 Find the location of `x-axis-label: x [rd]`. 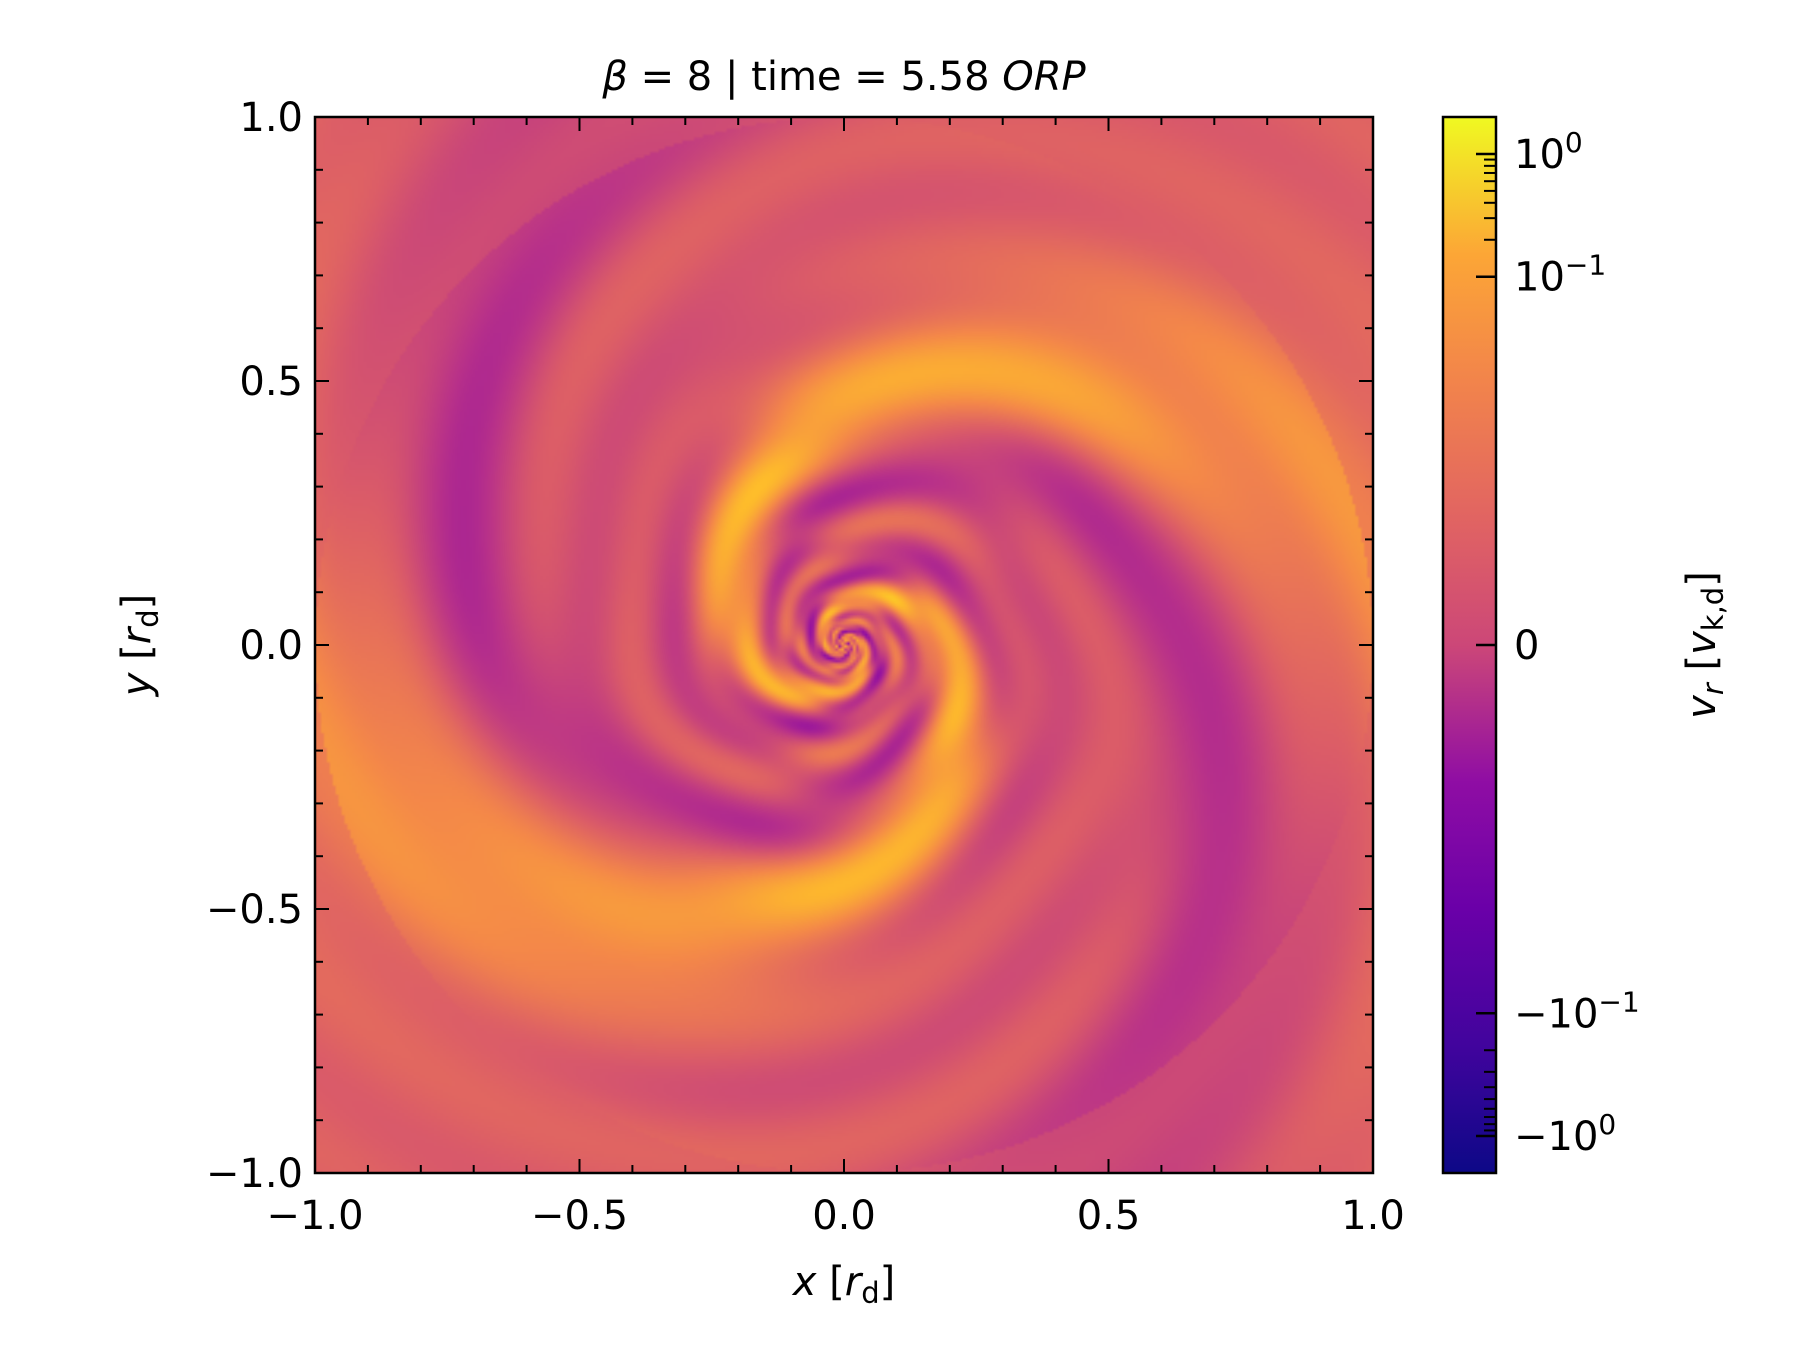

x-axis-label: x [rd] is located at coordinates (843, 1284).